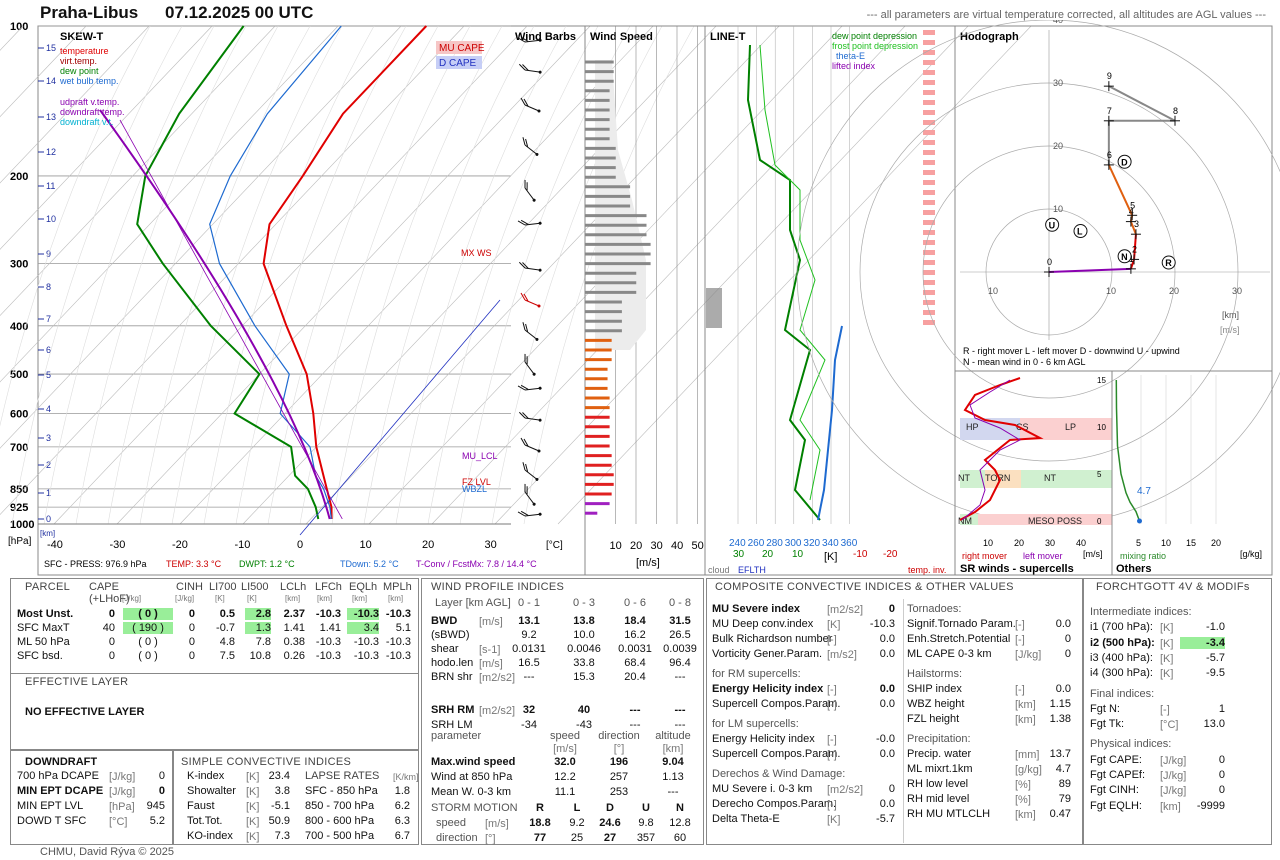 This screenshot has width=1280, height=860. Describe the element at coordinates (677, 546) in the screenshot. I see `ws-tick: 40` at that location.